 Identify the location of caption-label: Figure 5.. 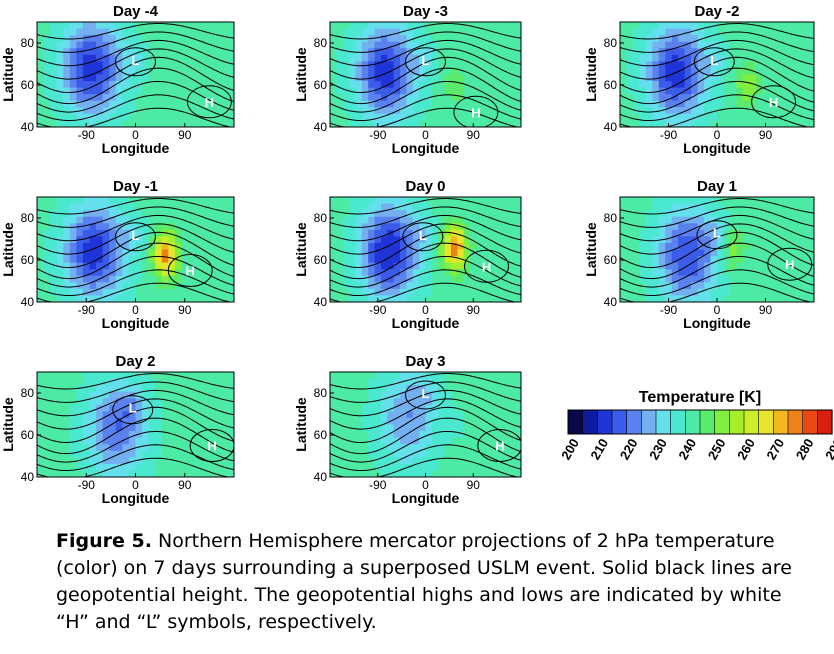
(104, 541).